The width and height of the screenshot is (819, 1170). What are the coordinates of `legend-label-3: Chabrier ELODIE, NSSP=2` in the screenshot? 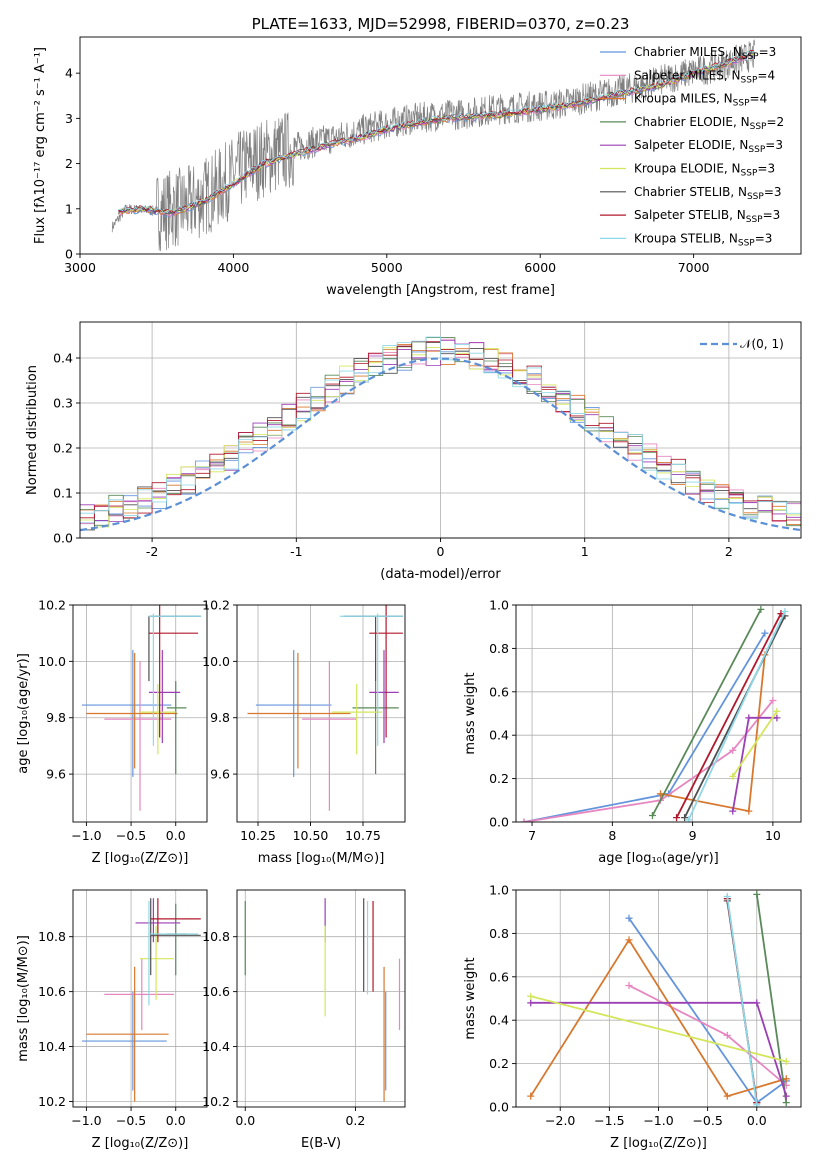 It's located at (709, 123).